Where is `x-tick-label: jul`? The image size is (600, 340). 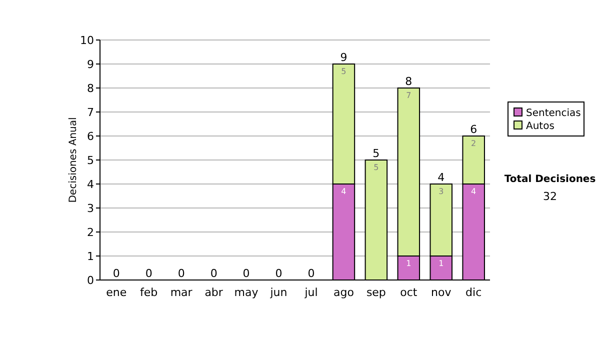
x-tick-label: jul is located at coordinates (311, 292).